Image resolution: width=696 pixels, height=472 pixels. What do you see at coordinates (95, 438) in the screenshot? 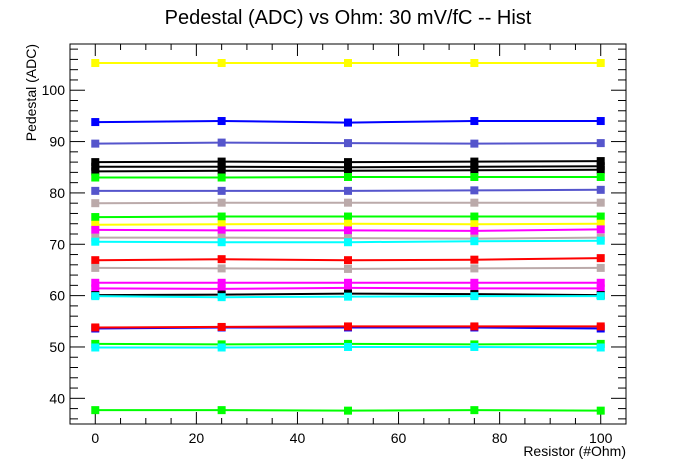
I see `x-tick-label: 0` at bounding box center [95, 438].